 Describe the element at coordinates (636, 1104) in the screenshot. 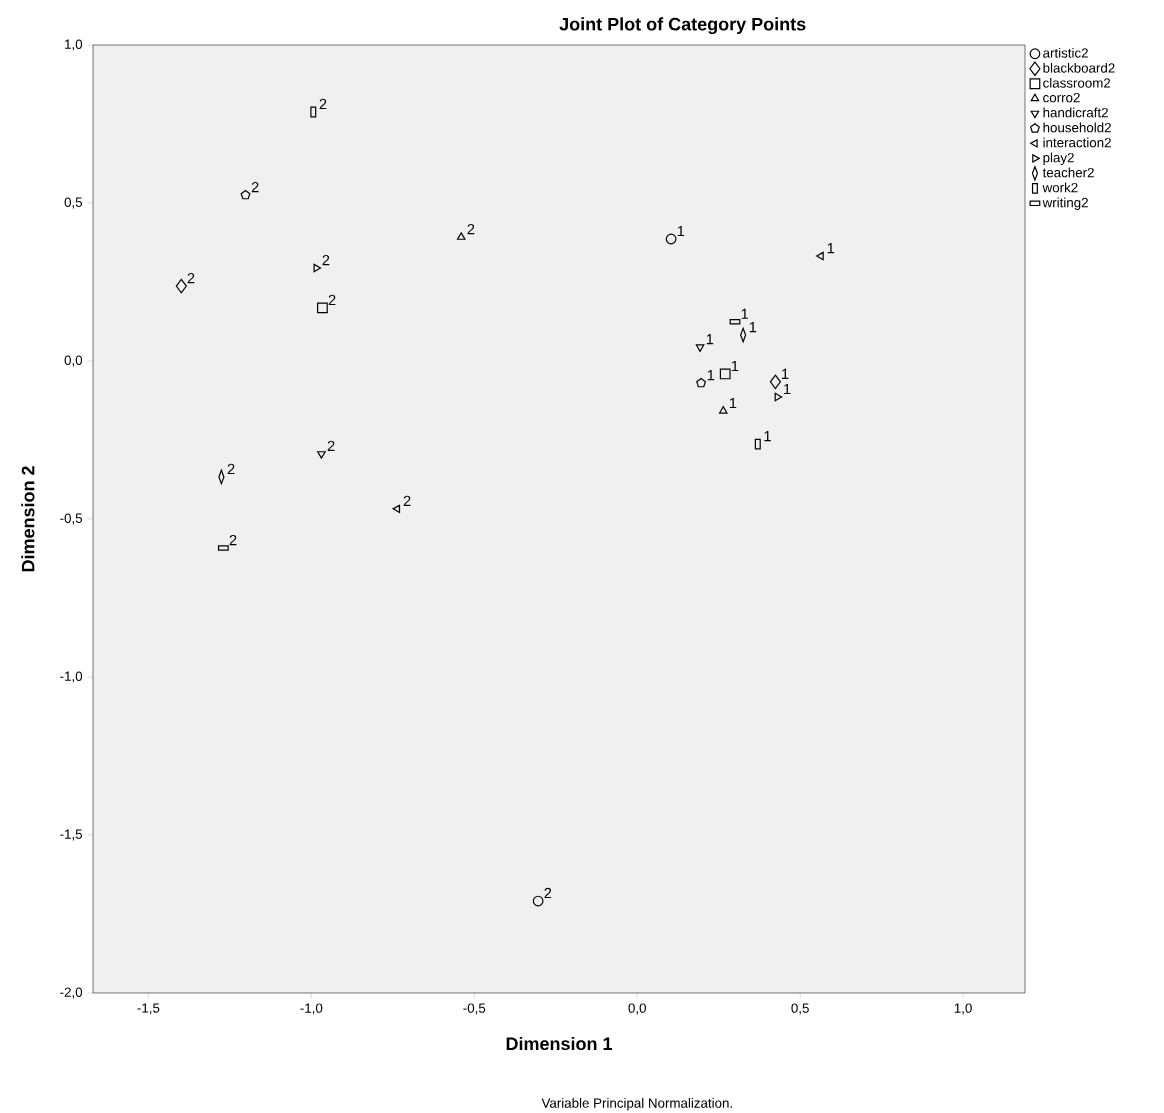

I see `text: Variable Principal Normalization.` at that location.